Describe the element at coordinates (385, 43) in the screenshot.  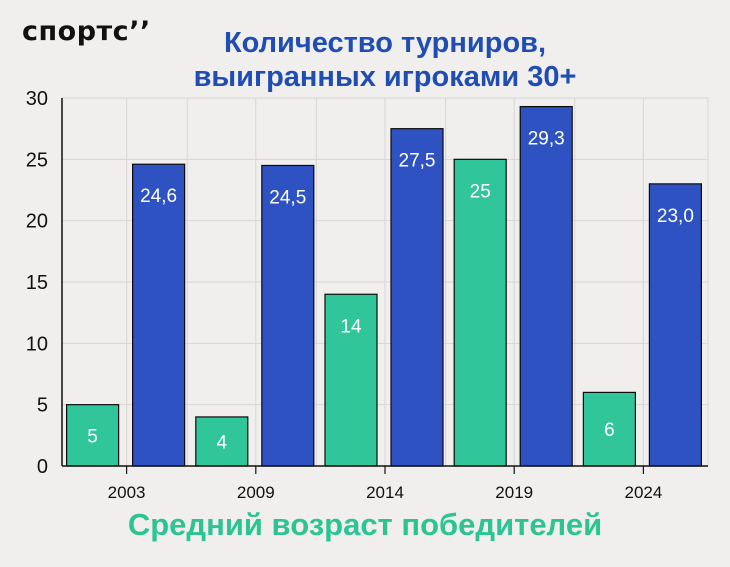
I see `chart-title-line-1: Количество турниров,` at that location.